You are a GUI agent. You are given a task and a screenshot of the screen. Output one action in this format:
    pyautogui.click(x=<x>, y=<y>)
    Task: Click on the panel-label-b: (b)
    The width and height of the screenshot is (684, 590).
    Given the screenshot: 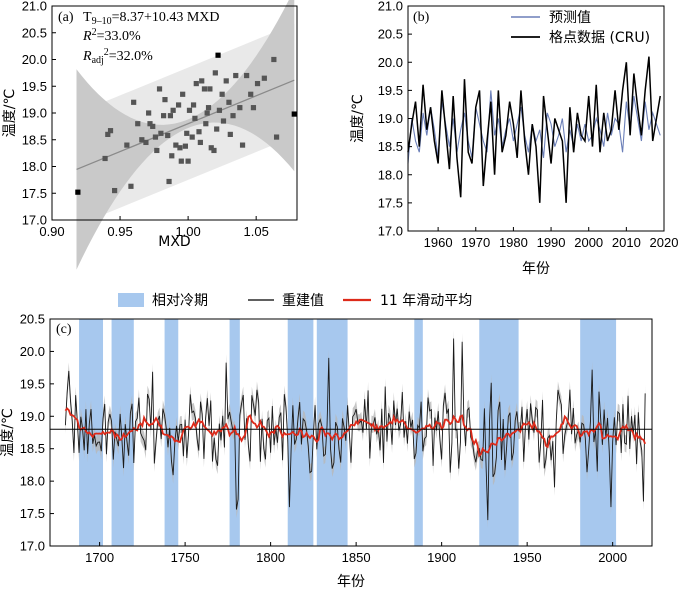 What is the action you would take?
    pyautogui.click(x=421, y=17)
    